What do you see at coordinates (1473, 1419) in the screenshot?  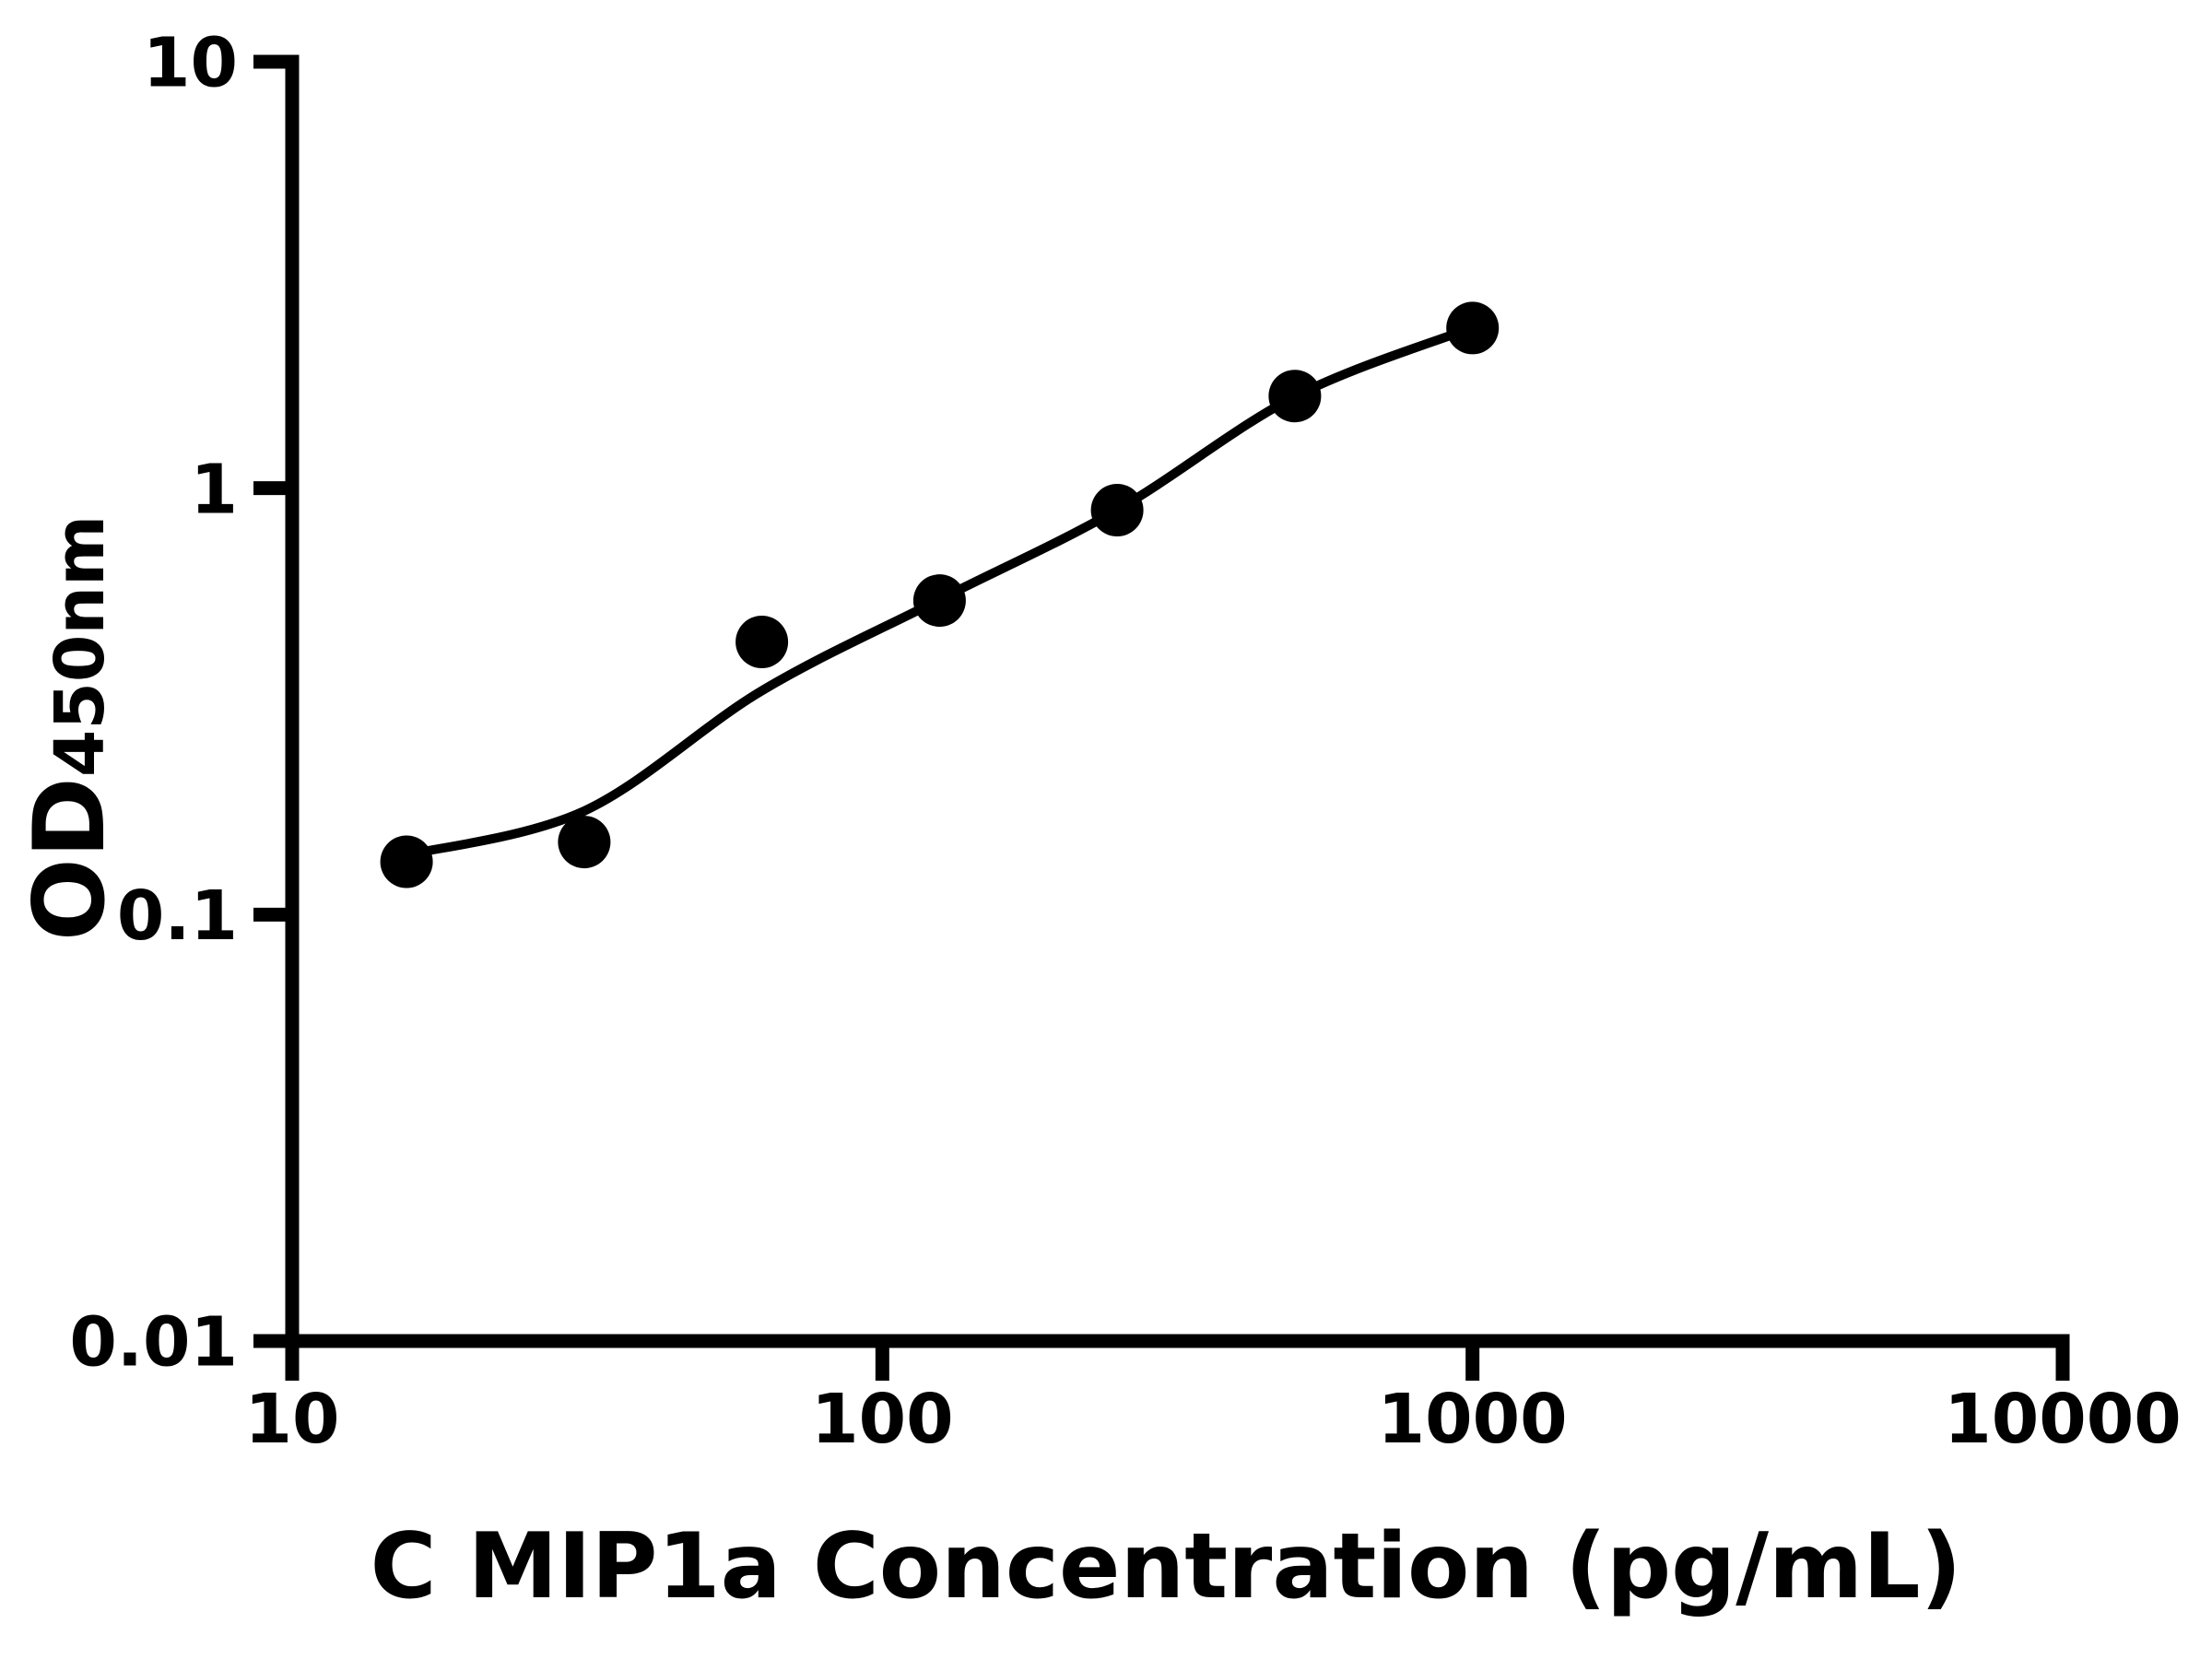 I see `x-tick-label-1000: 1000` at bounding box center [1473, 1419].